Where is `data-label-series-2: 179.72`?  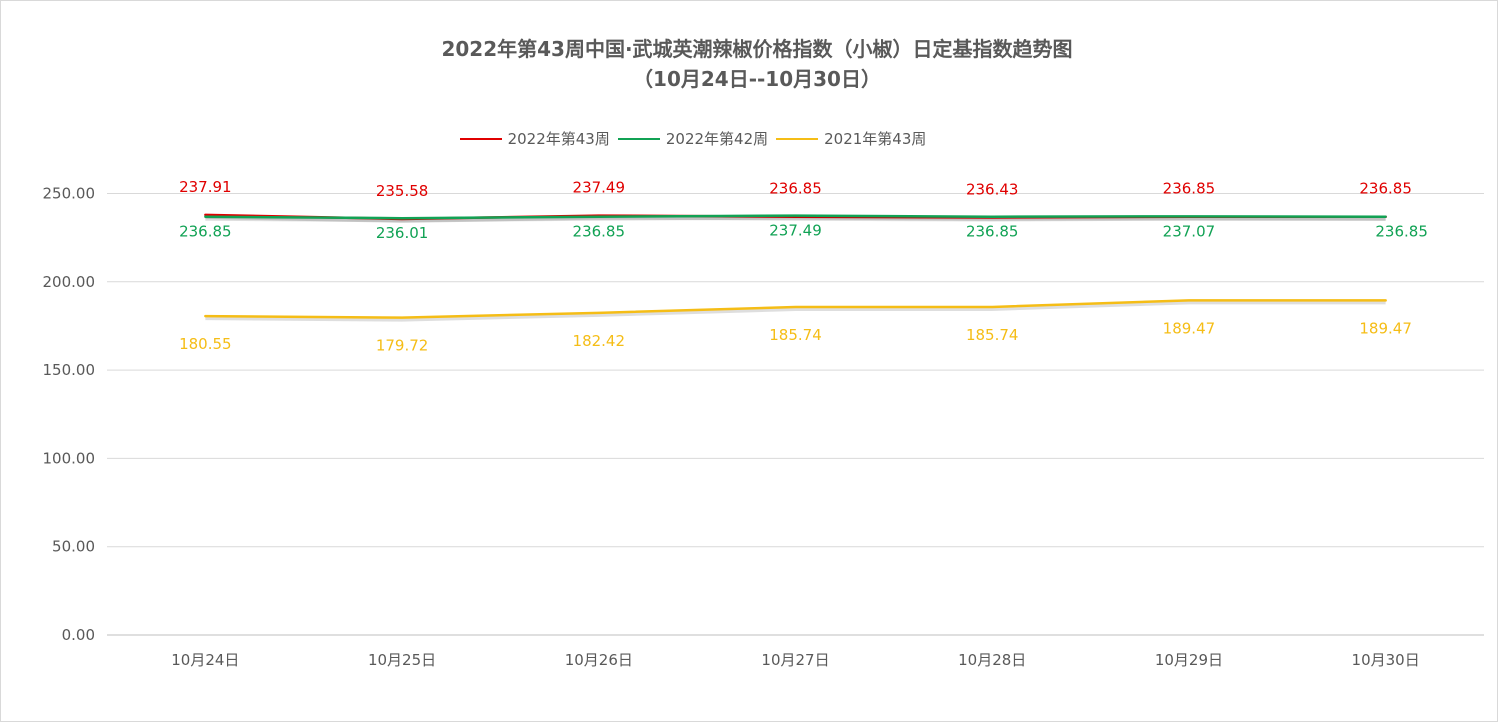
data-label-series-2: 179.72 is located at coordinates (402, 346).